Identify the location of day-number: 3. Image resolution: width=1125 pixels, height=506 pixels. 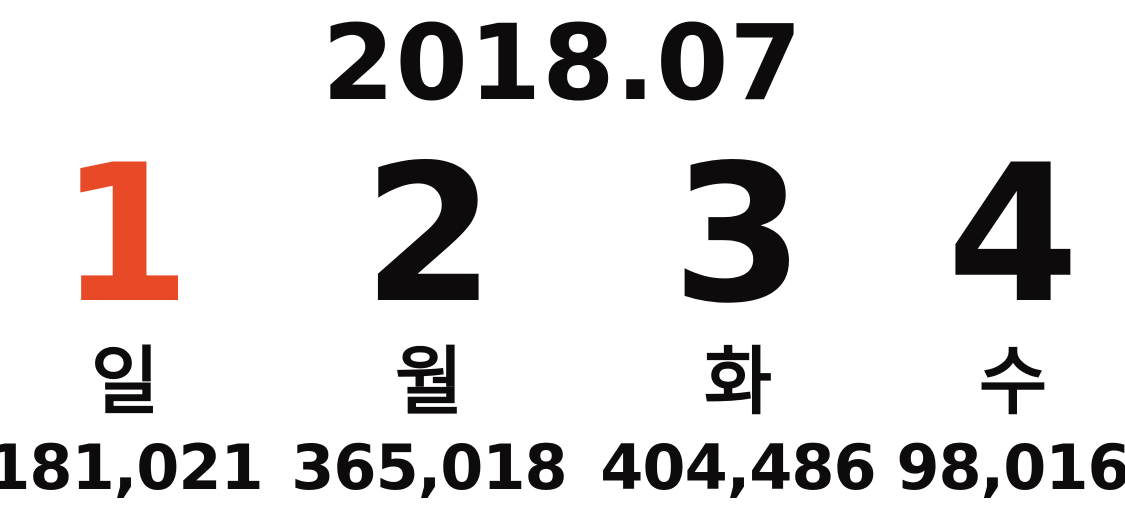
(738, 234).